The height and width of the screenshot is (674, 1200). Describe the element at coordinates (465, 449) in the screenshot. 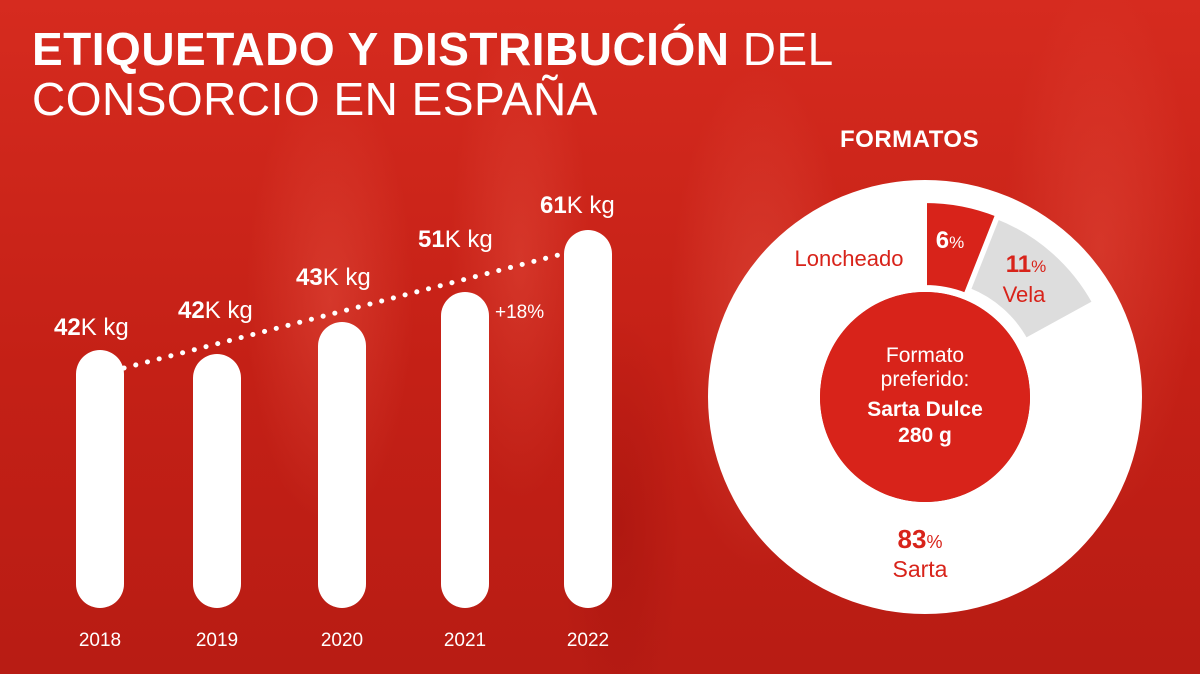

I see `bar-2021` at that location.